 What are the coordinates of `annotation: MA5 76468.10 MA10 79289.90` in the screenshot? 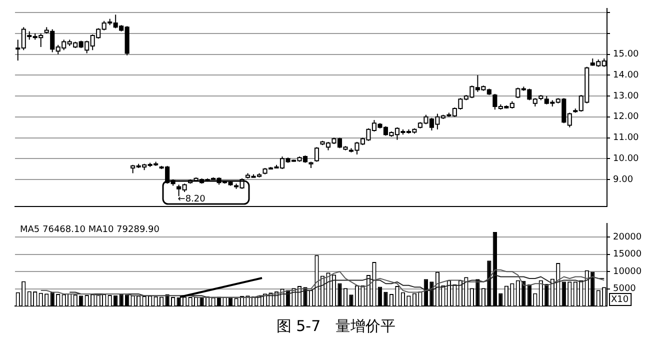 It's located at (90, 230).